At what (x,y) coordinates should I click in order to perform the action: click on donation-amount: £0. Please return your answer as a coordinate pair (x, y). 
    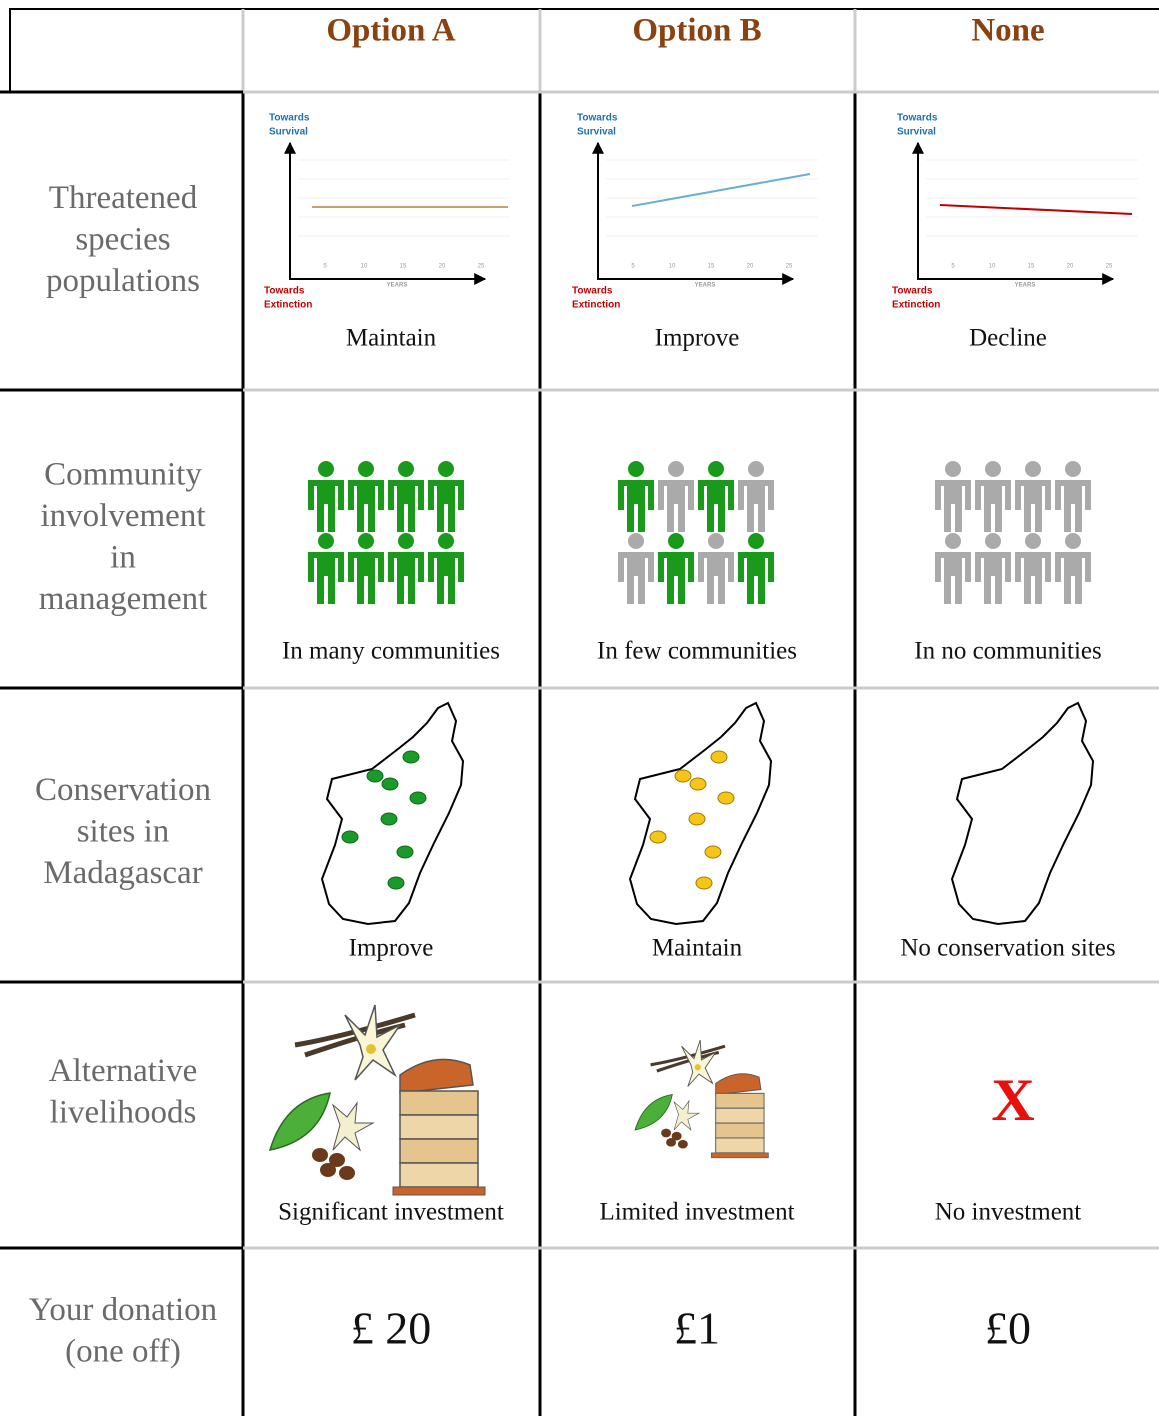
    Looking at the image, I should click on (1008, 1328).